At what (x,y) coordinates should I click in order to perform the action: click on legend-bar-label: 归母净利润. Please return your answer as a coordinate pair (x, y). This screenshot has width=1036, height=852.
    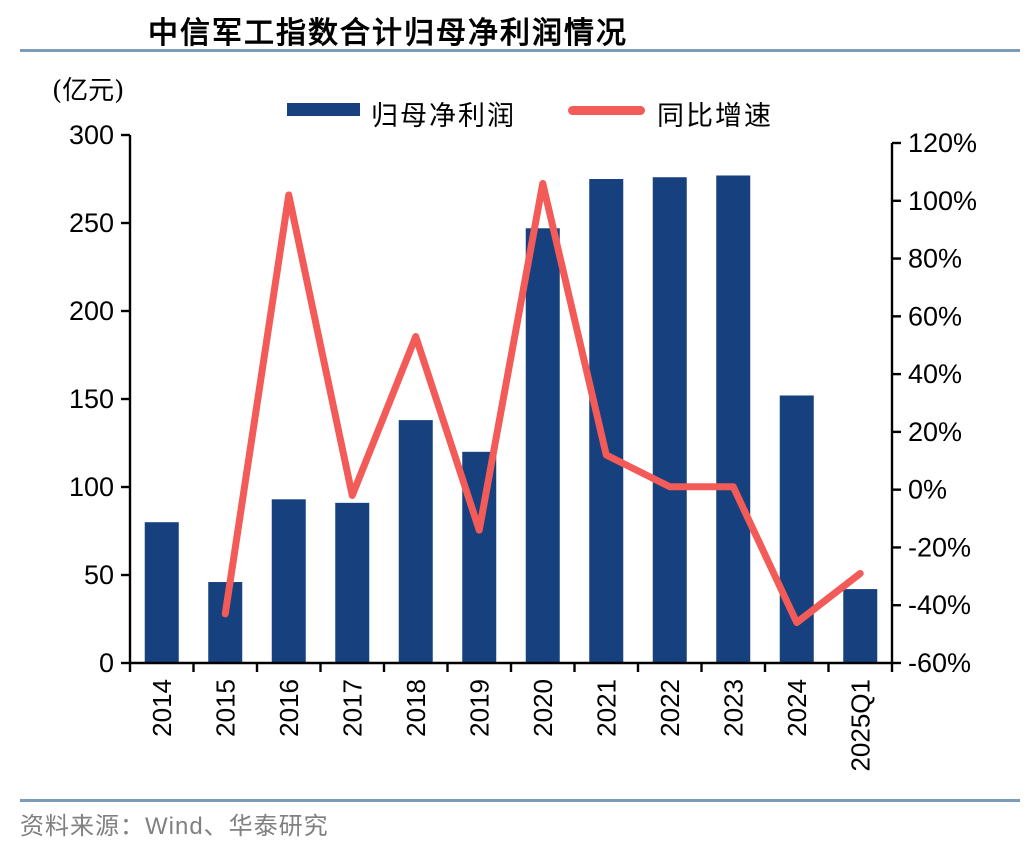
    Looking at the image, I should click on (443, 116).